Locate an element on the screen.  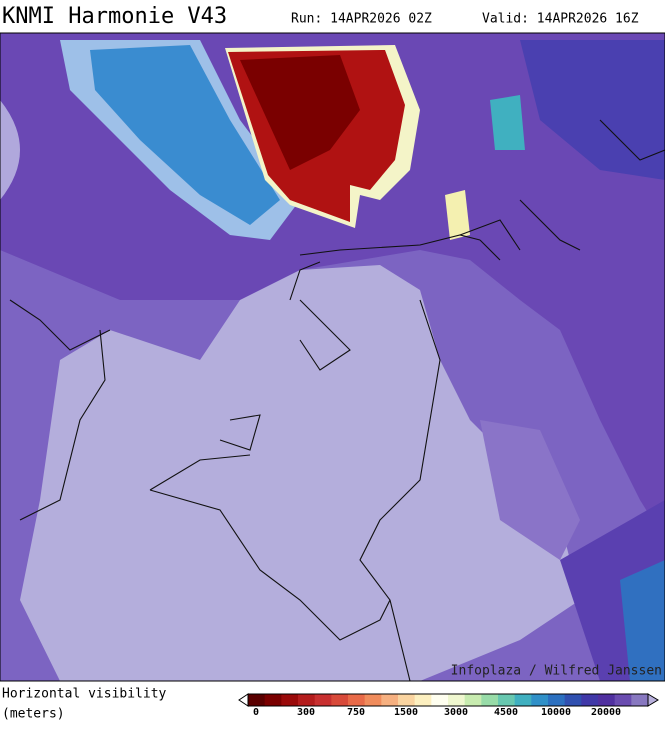
colorbar-tick-label: 10000 is located at coordinates (556, 712).